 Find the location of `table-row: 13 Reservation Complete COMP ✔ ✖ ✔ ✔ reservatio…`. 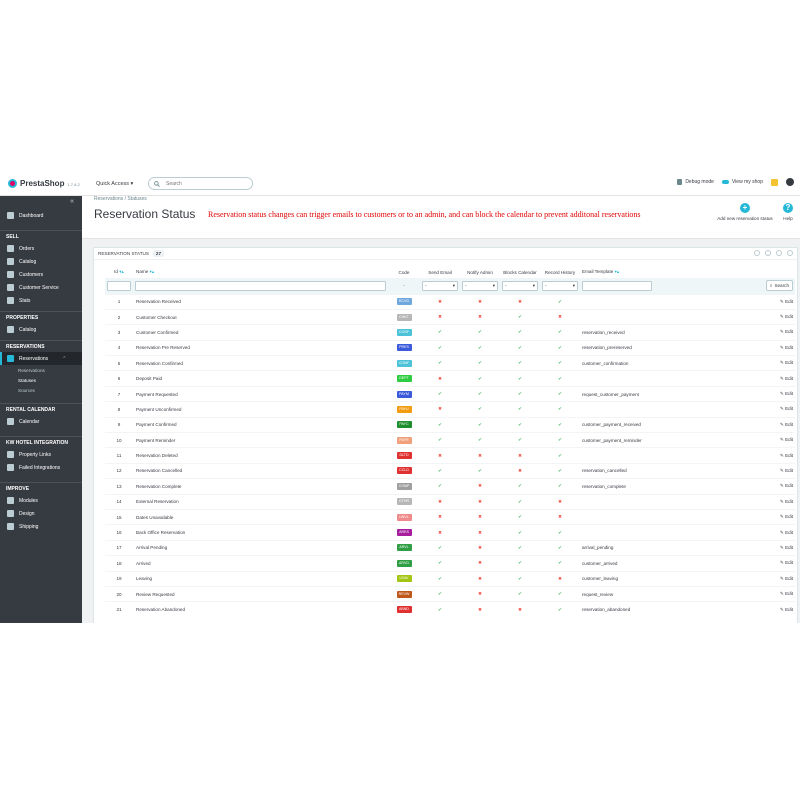

table-row: 13 Reservation Complete COMP ✔ ✖ ✔ ✔ reservatio… is located at coordinates (450, 486).